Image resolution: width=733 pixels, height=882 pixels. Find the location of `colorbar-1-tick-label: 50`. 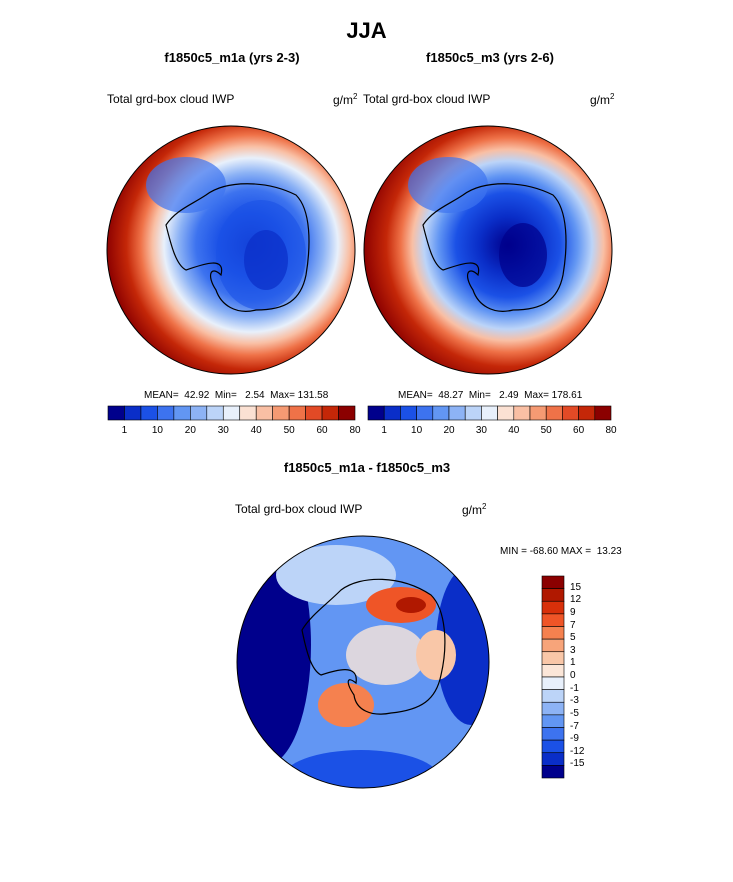

colorbar-1-tick-label: 50 is located at coordinates (289, 430).